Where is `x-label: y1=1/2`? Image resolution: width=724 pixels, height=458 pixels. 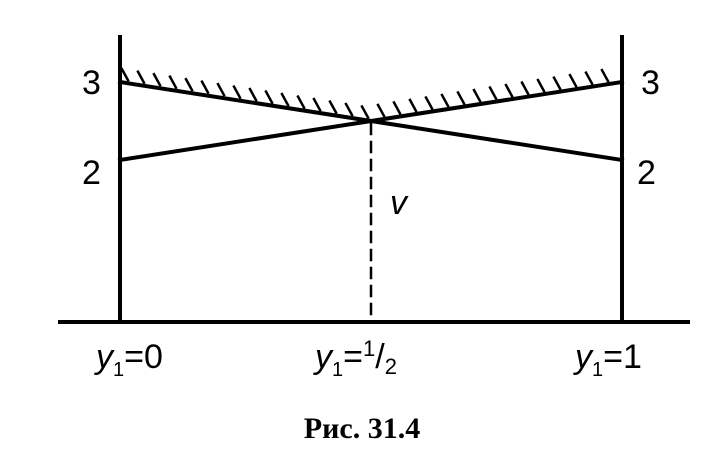
x-label: y1=1/2 is located at coordinates (355, 358).